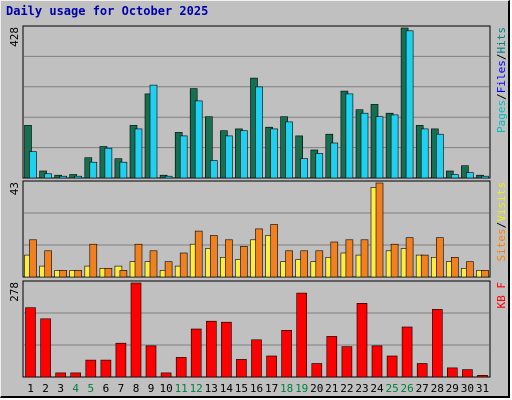 This screenshot has width=512, height=400. What do you see at coordinates (286, 388) in the screenshot?
I see `x-tick-label: 18` at bounding box center [286, 388].